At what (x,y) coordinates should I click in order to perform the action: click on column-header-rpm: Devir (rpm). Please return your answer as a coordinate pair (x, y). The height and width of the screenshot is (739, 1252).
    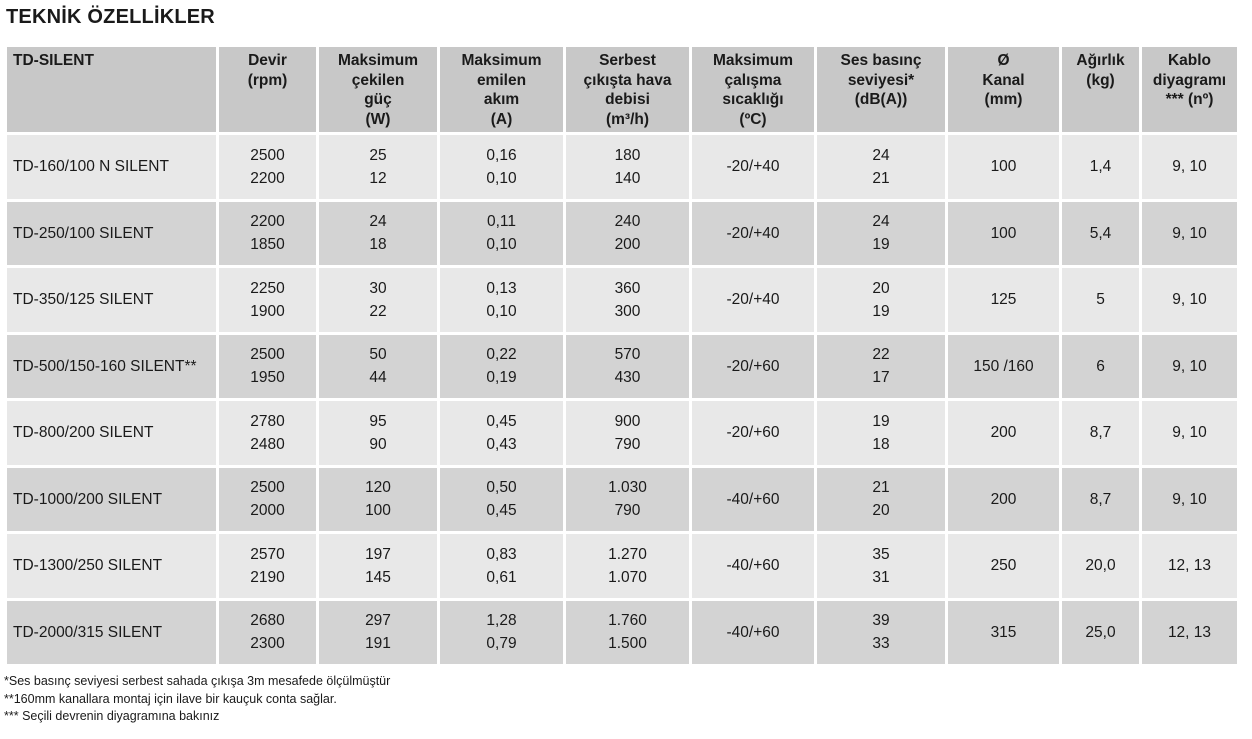
    Looking at the image, I should click on (267, 89).